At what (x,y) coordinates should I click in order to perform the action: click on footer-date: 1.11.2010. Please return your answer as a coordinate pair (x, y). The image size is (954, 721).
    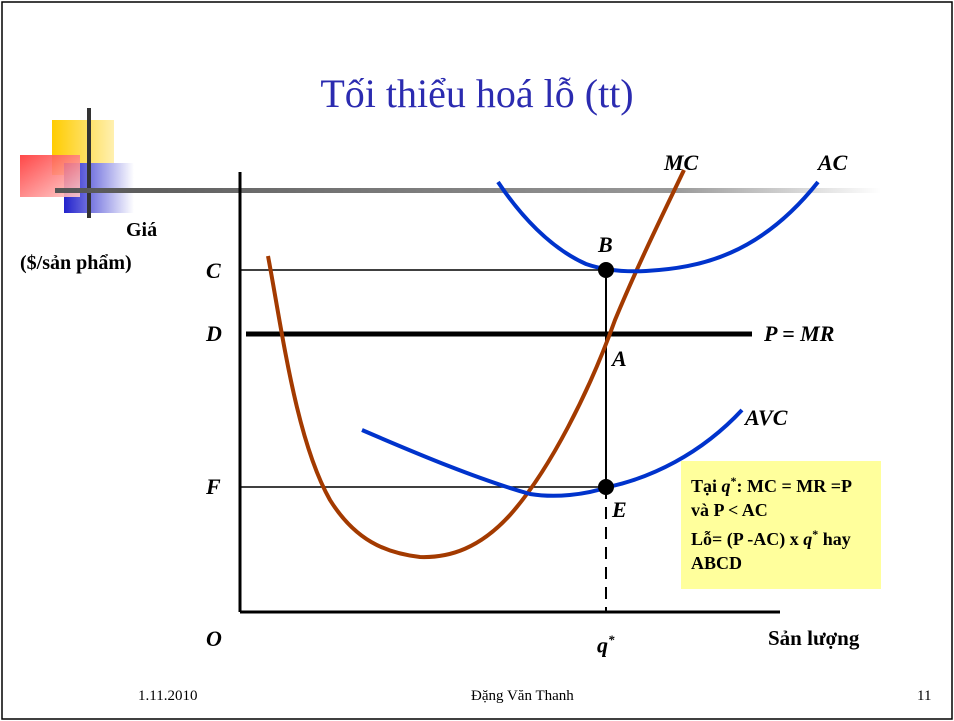
    Looking at the image, I should click on (168, 696).